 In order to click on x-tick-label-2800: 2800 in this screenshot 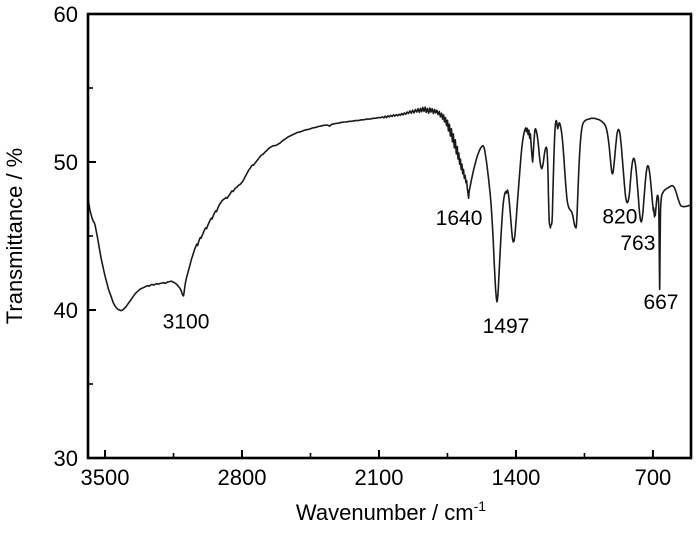, I will do `click(242, 477)`.